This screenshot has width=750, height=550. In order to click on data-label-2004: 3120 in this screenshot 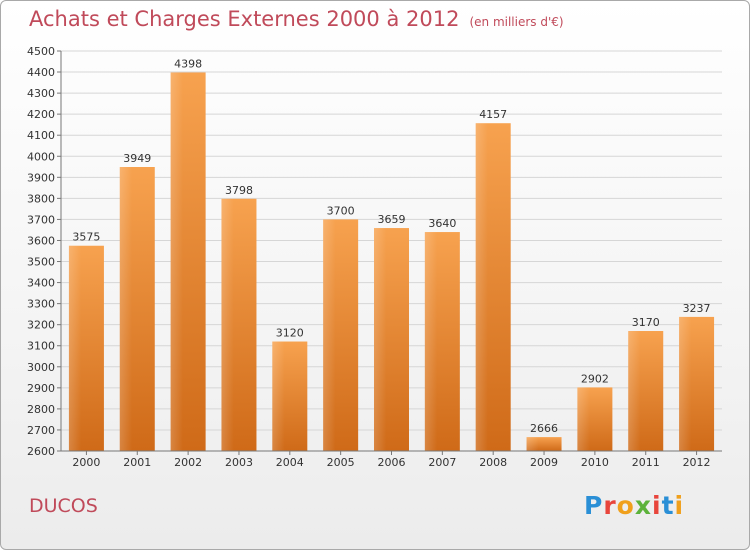, I will do `click(290, 333)`.